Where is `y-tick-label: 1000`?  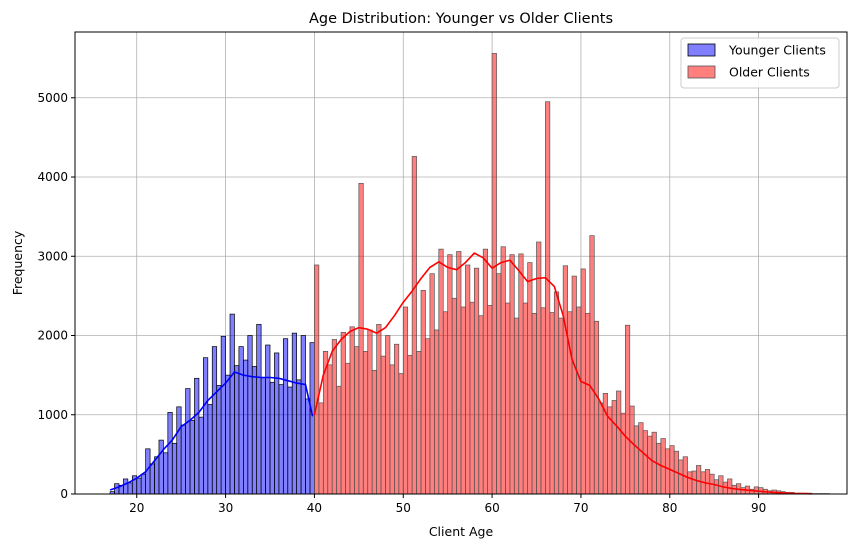 y-tick-label: 1000 is located at coordinates (52, 415).